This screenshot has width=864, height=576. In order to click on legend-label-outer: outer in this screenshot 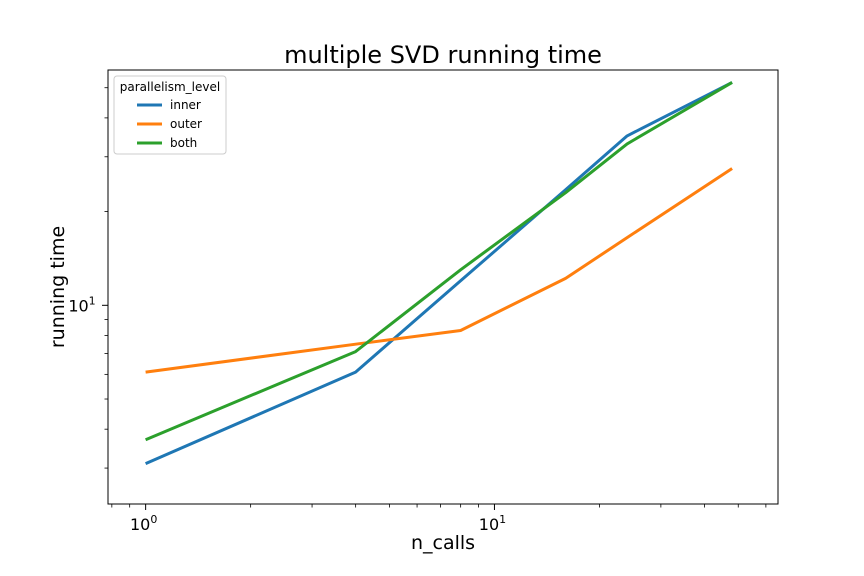, I will do `click(186, 124)`.